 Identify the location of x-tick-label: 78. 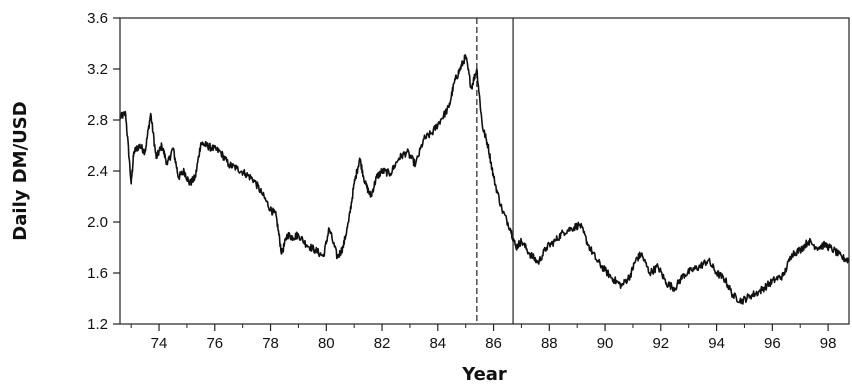
(270, 343).